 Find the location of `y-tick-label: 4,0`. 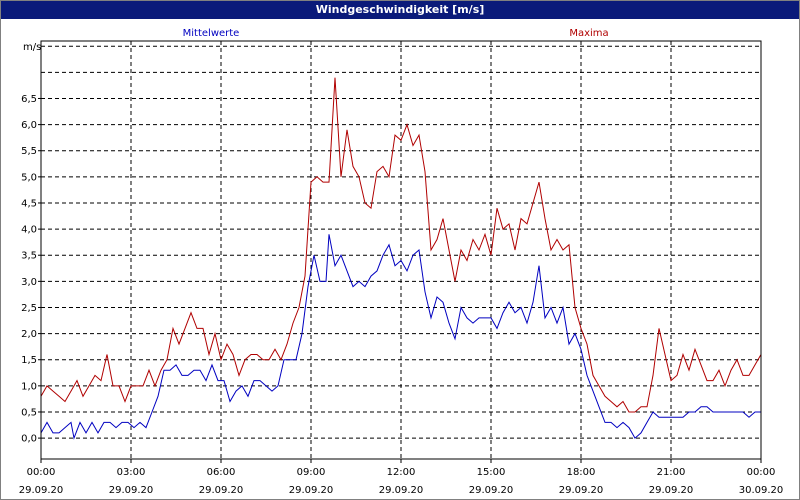

y-tick-label: 4,0 is located at coordinates (29, 230).